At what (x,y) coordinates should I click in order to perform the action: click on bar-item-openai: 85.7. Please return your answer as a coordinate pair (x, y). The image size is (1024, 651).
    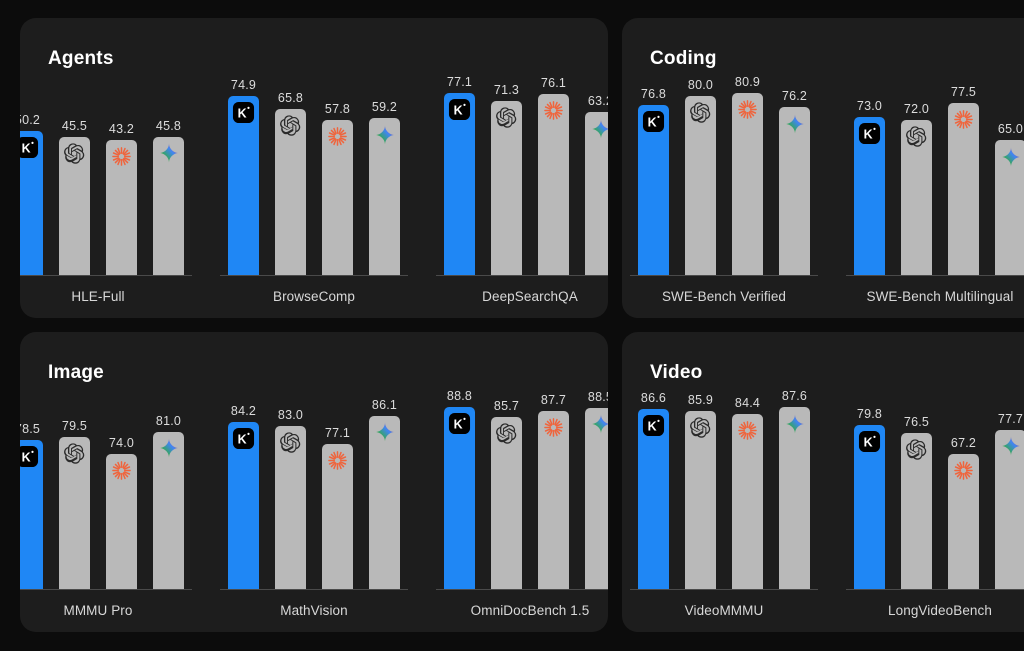
    Looking at the image, I should click on (506, 489).